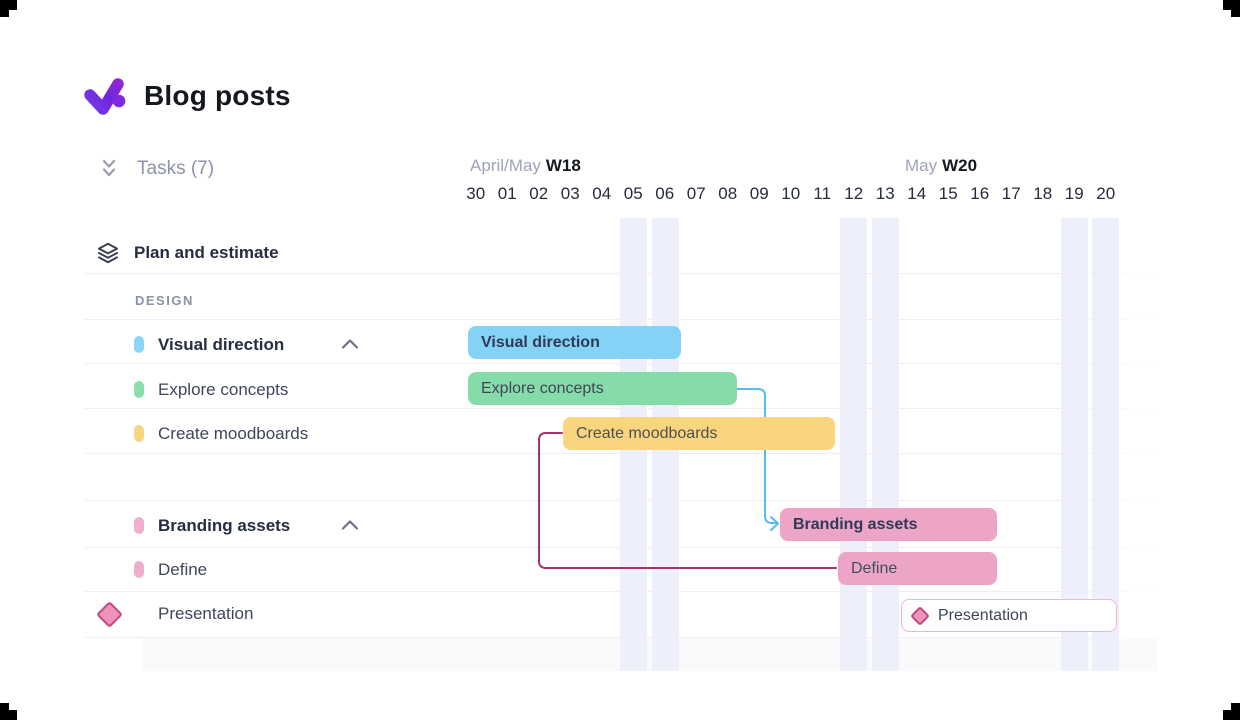  I want to click on gantt-bar-visual-direction: Visual direction, so click(574, 342).